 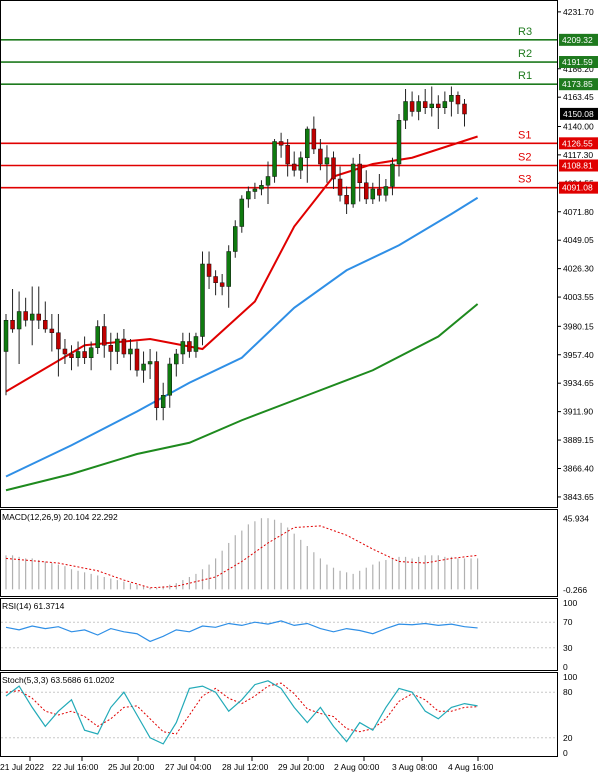 What do you see at coordinates (188, 767) in the screenshot?
I see `time-tick-label: 27 Jul 04:00` at bounding box center [188, 767].